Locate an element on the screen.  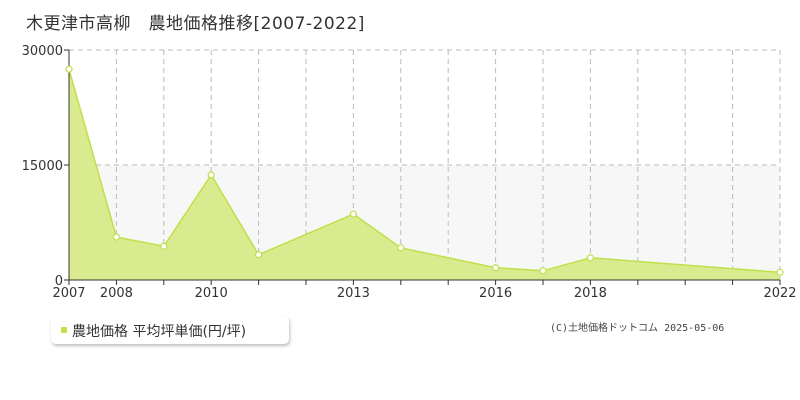
x-tick-label: 2018 is located at coordinates (590, 293).